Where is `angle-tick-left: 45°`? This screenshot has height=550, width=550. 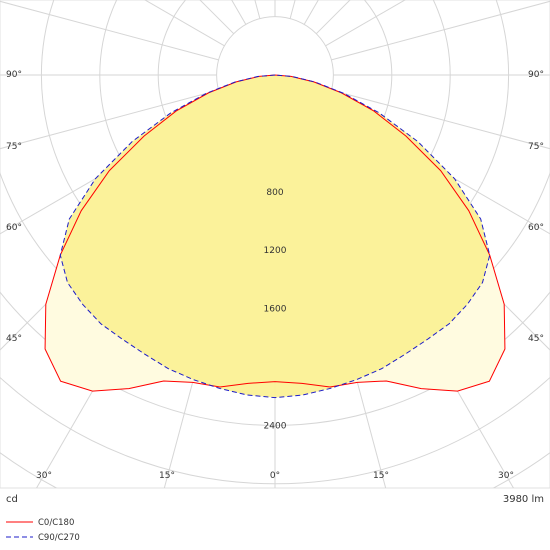
angle-tick-left: 45° is located at coordinates (14, 339).